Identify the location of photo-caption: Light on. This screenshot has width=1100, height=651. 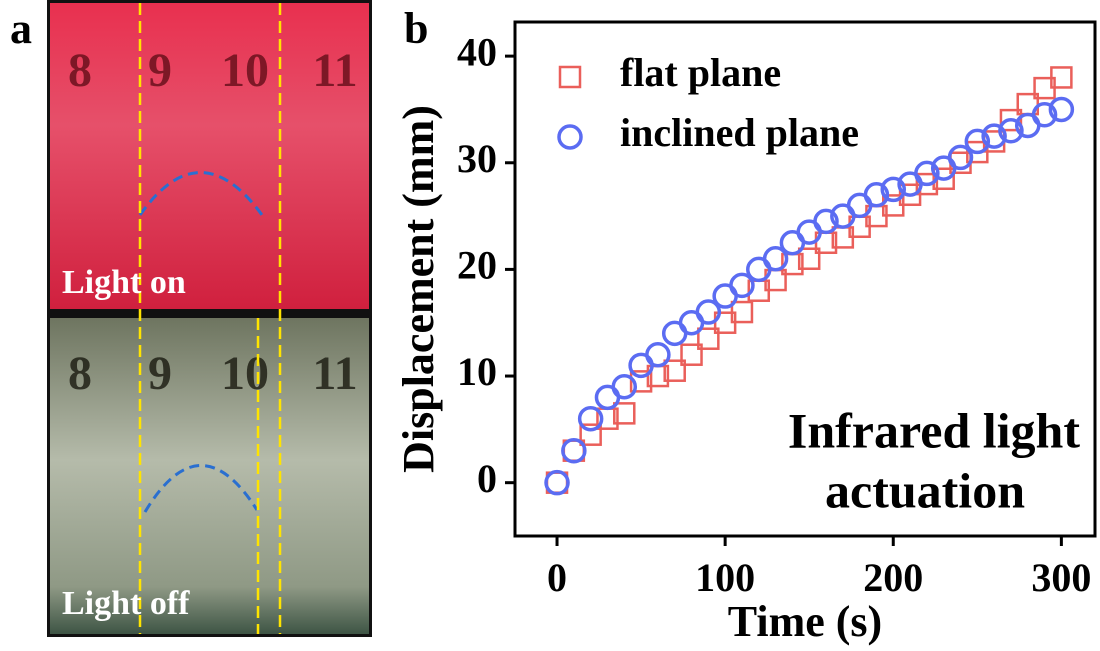
(124, 282).